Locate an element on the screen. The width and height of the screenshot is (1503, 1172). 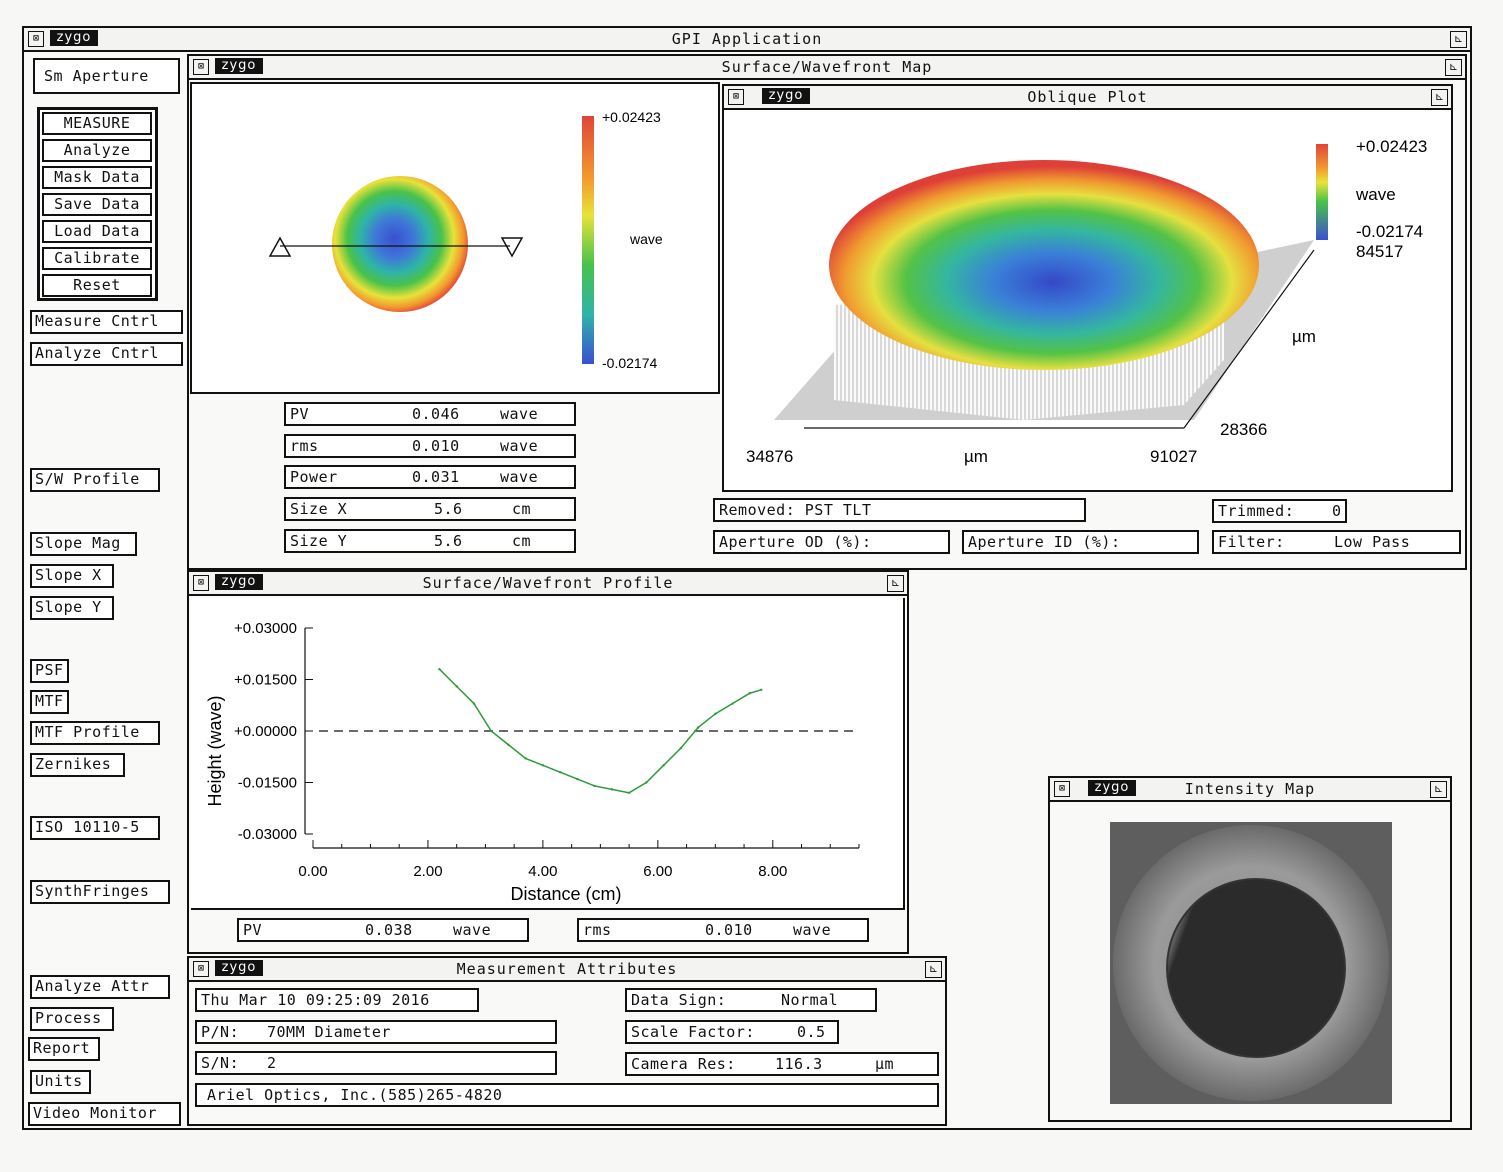
y-axis-title: Height (wave) is located at coordinates (215, 750).